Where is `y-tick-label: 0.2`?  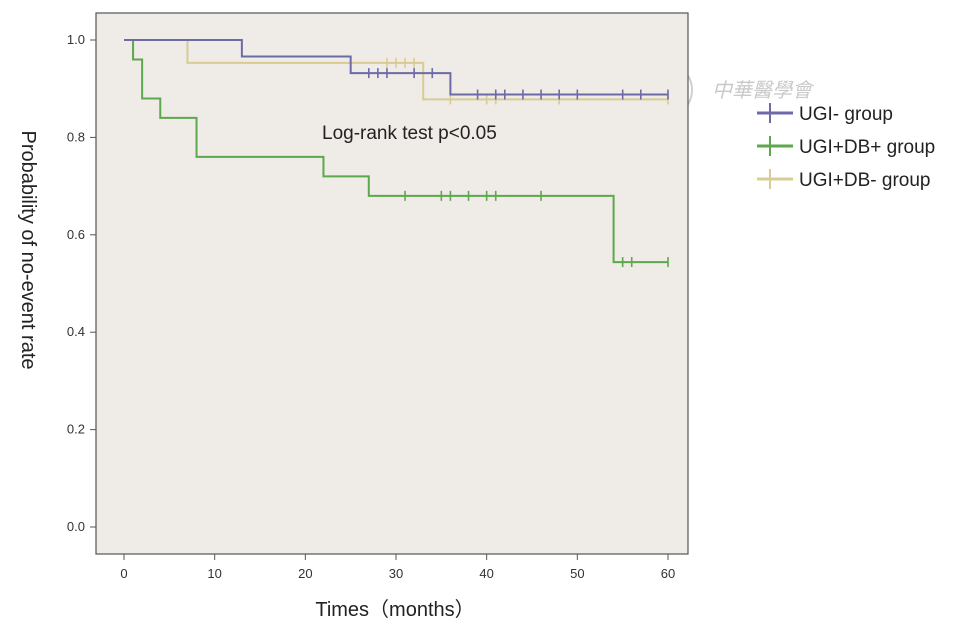
y-tick-label: 0.2 is located at coordinates (76, 429).